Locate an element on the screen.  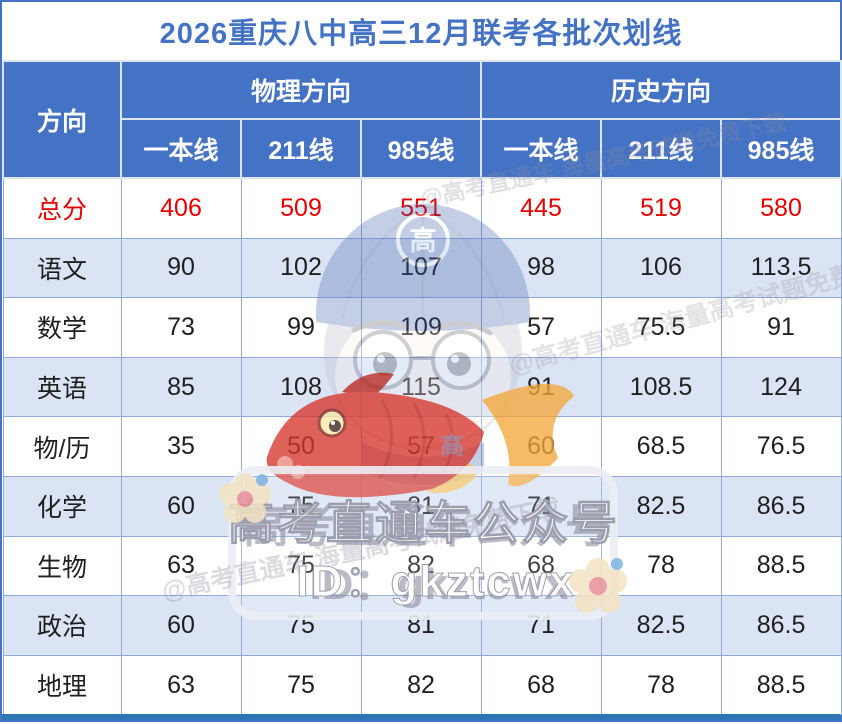
table-row: 化学 60 75 81 71 82.5 86.5 is located at coordinates (422, 506).